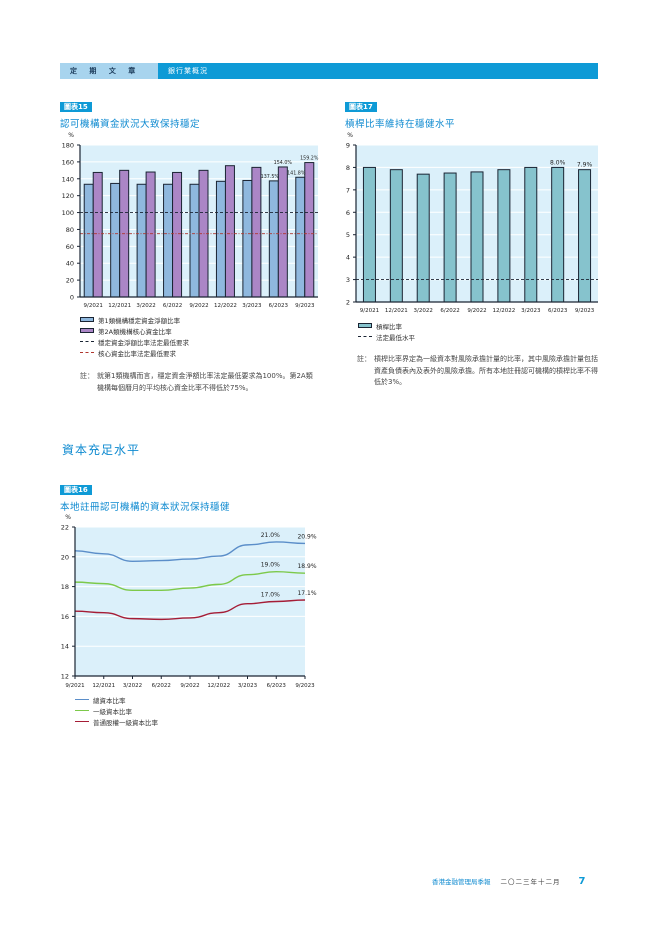 The image size is (662, 936). Describe the element at coordinates (125, 722) in the screenshot. I see `legend-label: 普通股權一級資本比率` at that location.